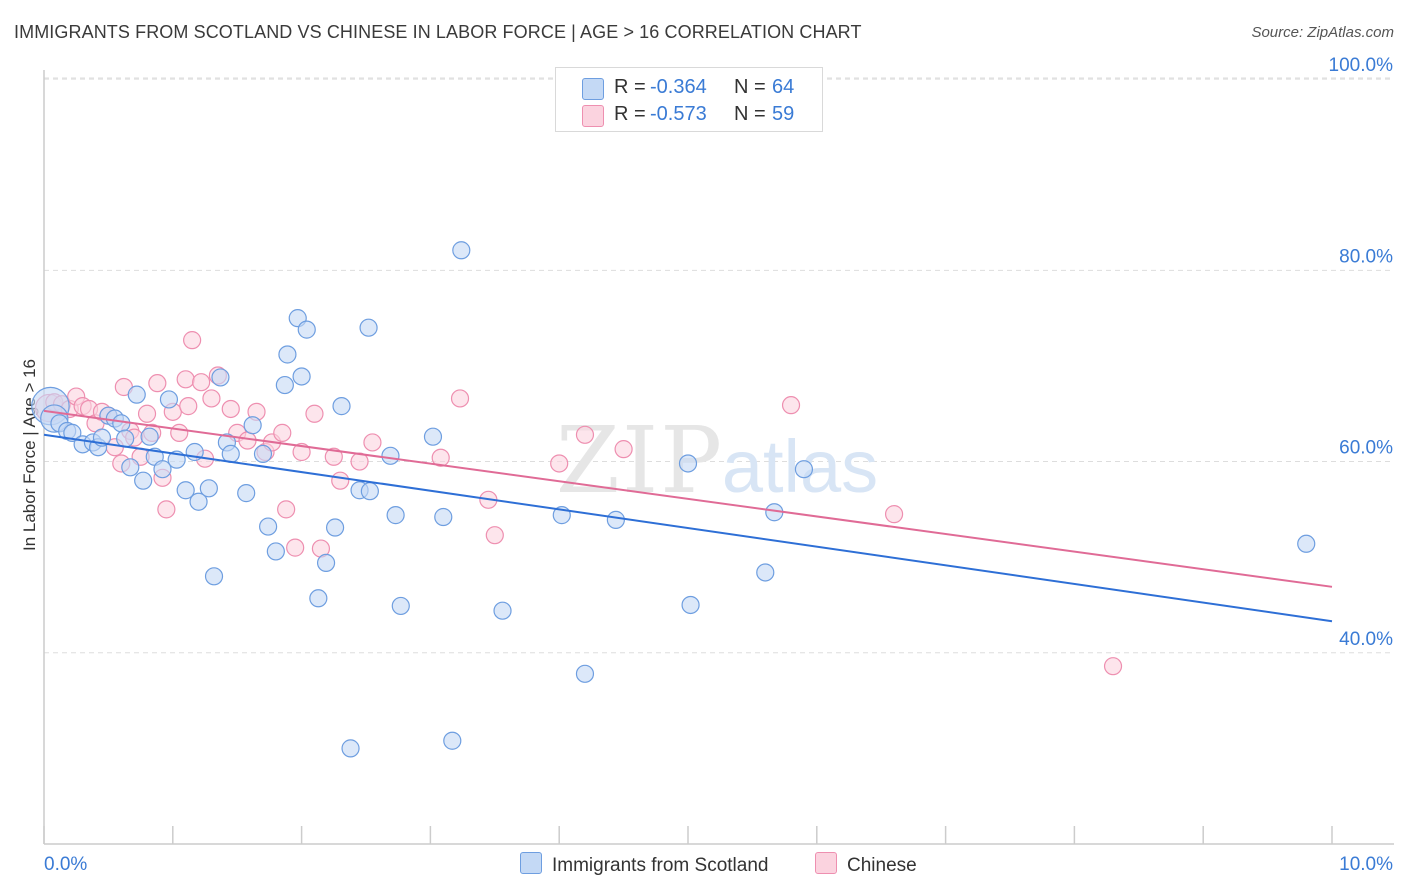  I want to click on scotland-legend-swatch, so click(531, 863).